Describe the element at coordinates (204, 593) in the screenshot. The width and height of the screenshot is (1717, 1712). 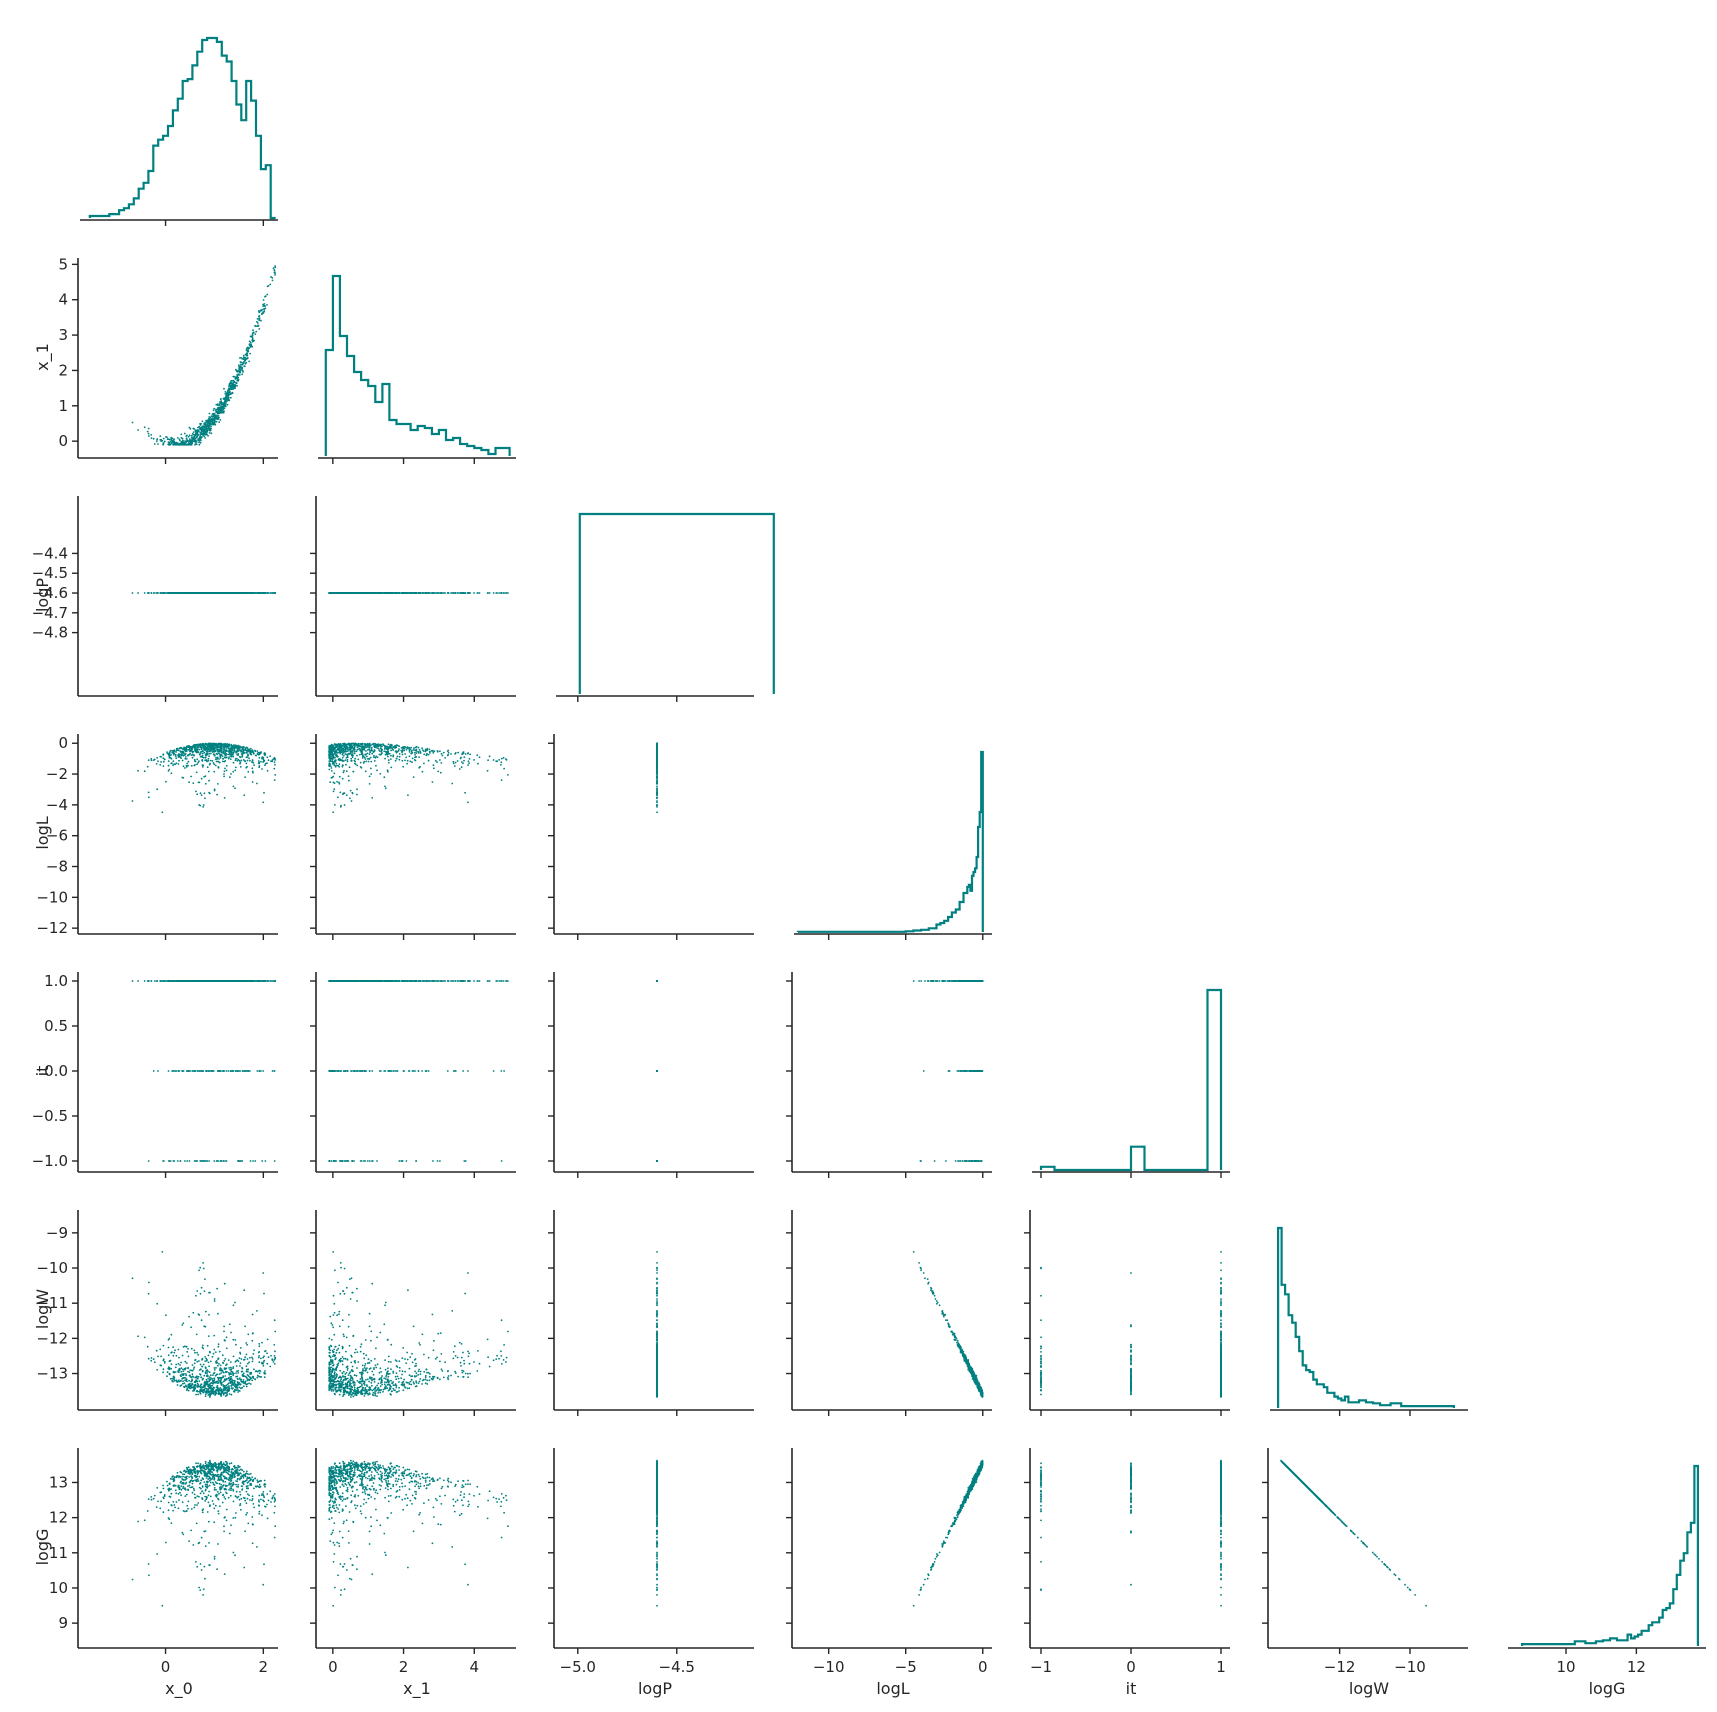
I see `scatter-points` at that location.